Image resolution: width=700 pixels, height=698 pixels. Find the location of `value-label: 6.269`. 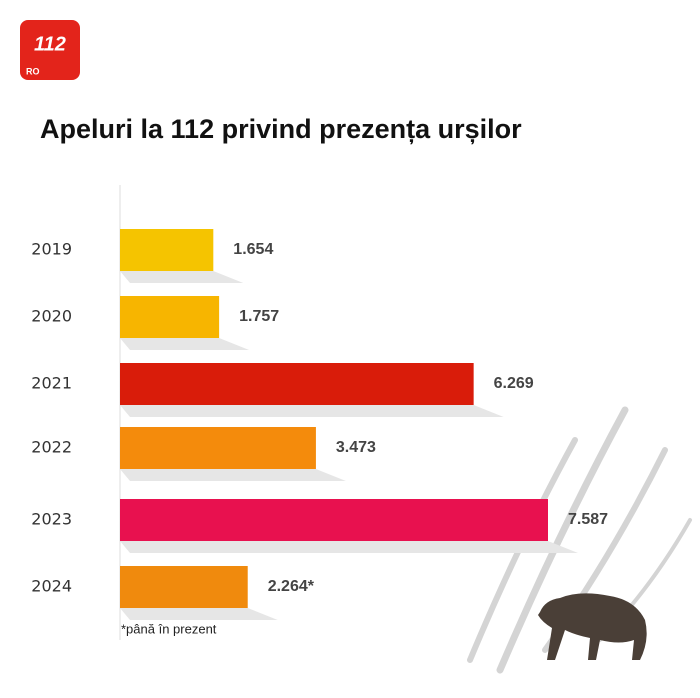

value-label: 6.269 is located at coordinates (514, 383).